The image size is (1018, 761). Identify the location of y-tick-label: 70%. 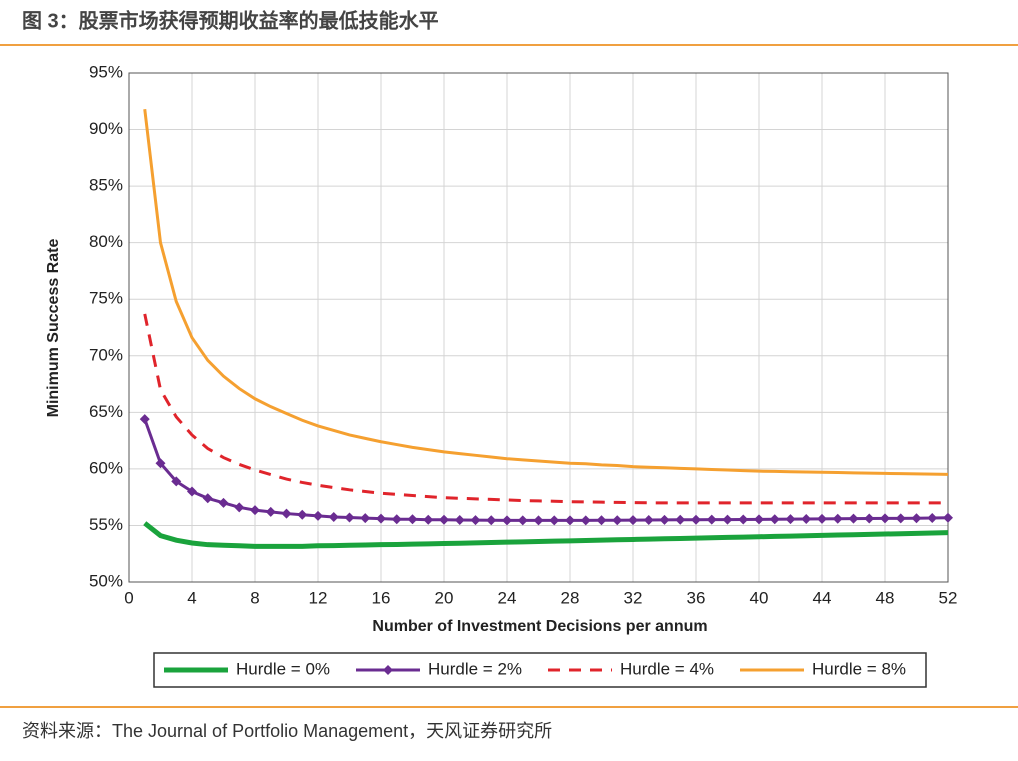
(106, 354).